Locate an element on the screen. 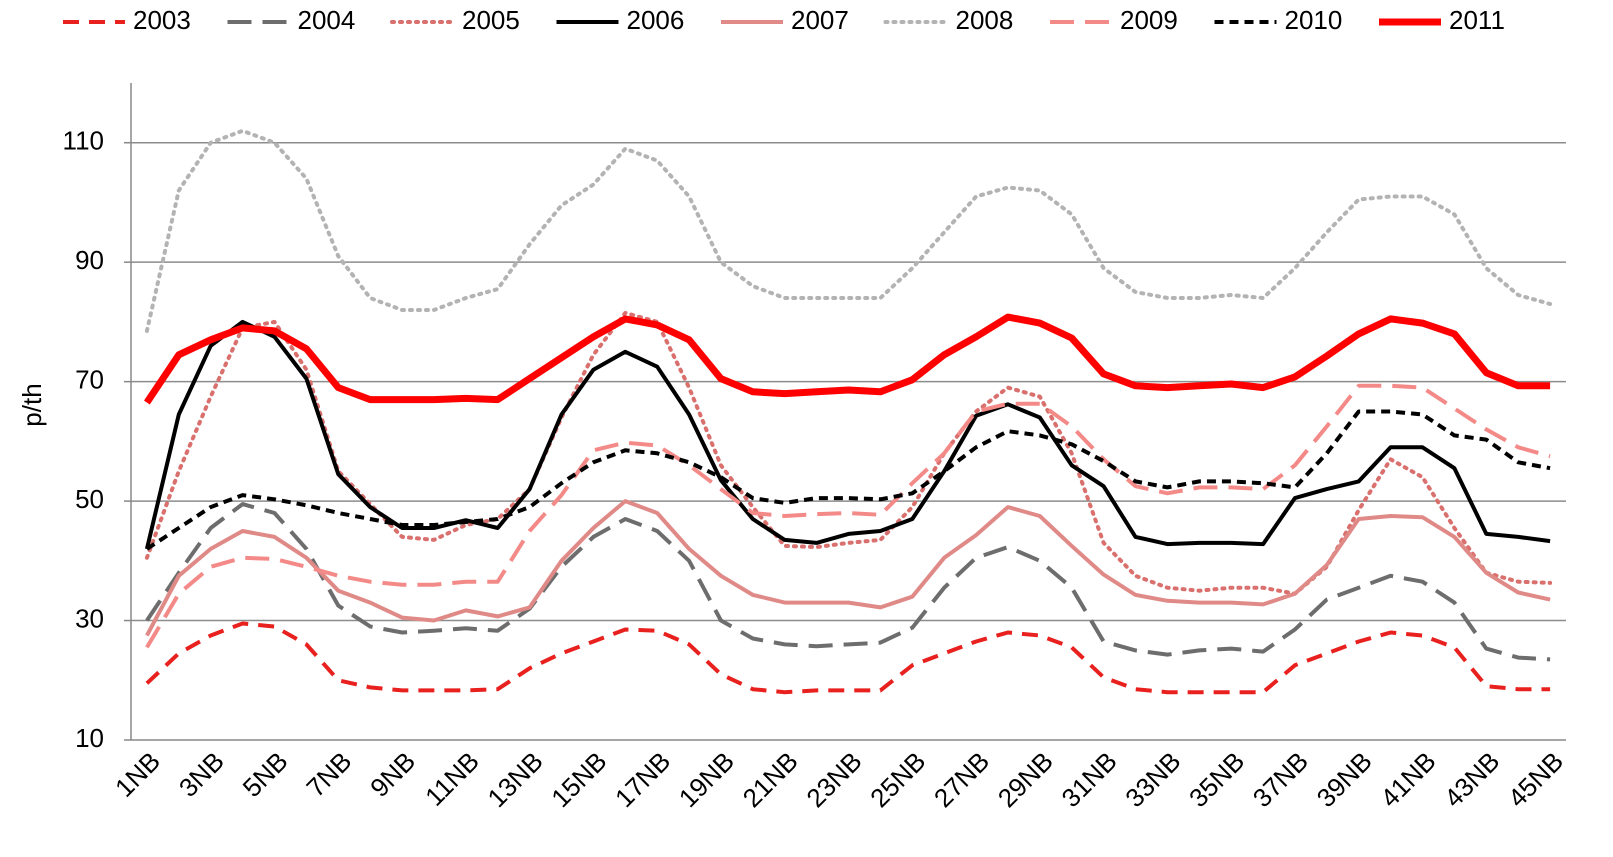  y-tick-label: 70 is located at coordinates (89, 380).